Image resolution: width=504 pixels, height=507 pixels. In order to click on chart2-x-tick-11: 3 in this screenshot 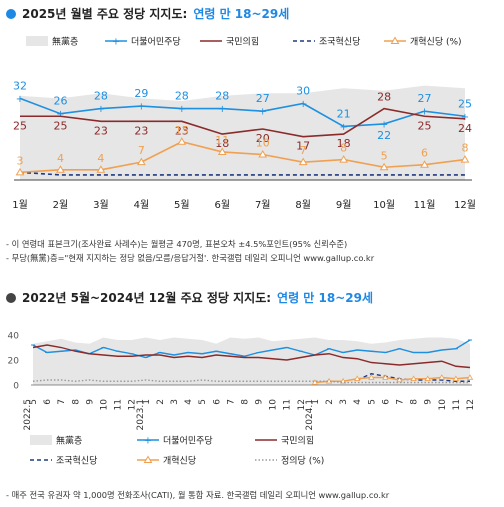, I will do `click(175, 402)`.